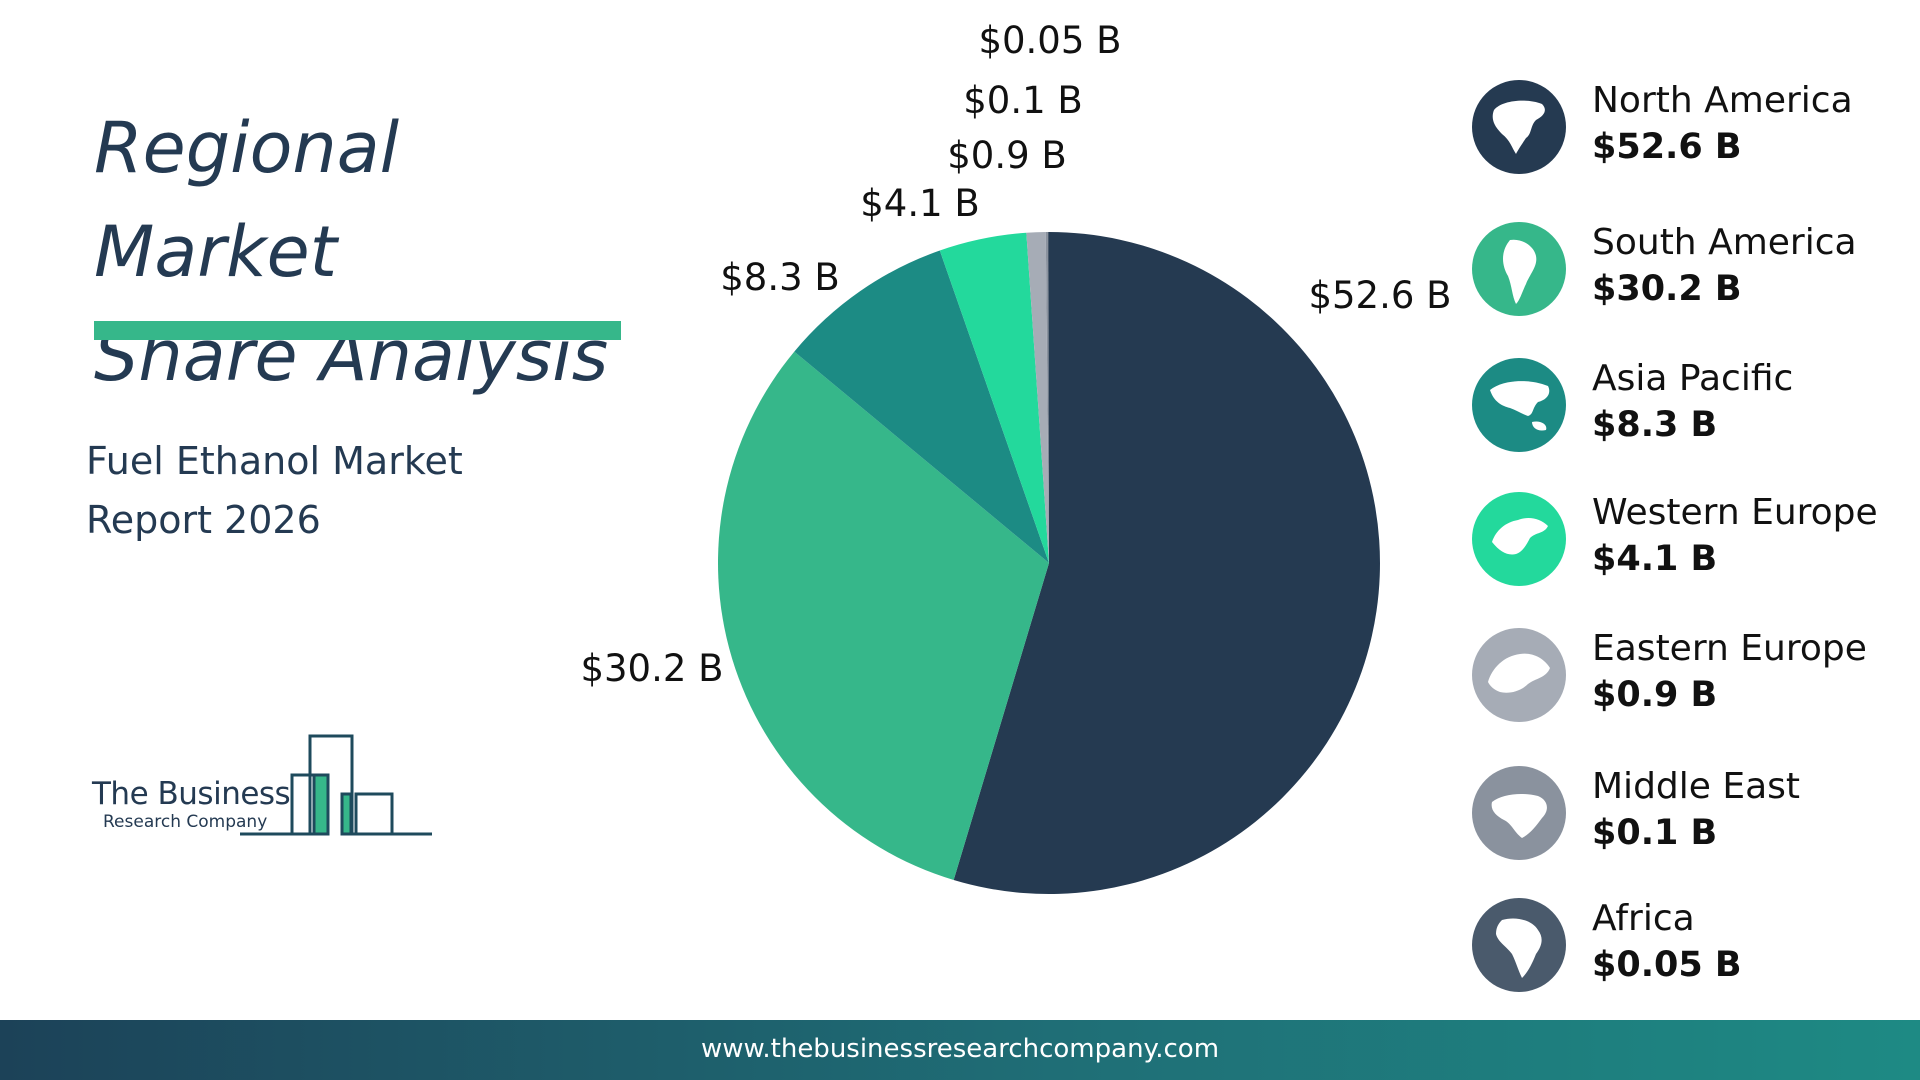  What do you see at coordinates (191, 794) in the screenshot?
I see `logo-text-line-1: The Business` at bounding box center [191, 794].